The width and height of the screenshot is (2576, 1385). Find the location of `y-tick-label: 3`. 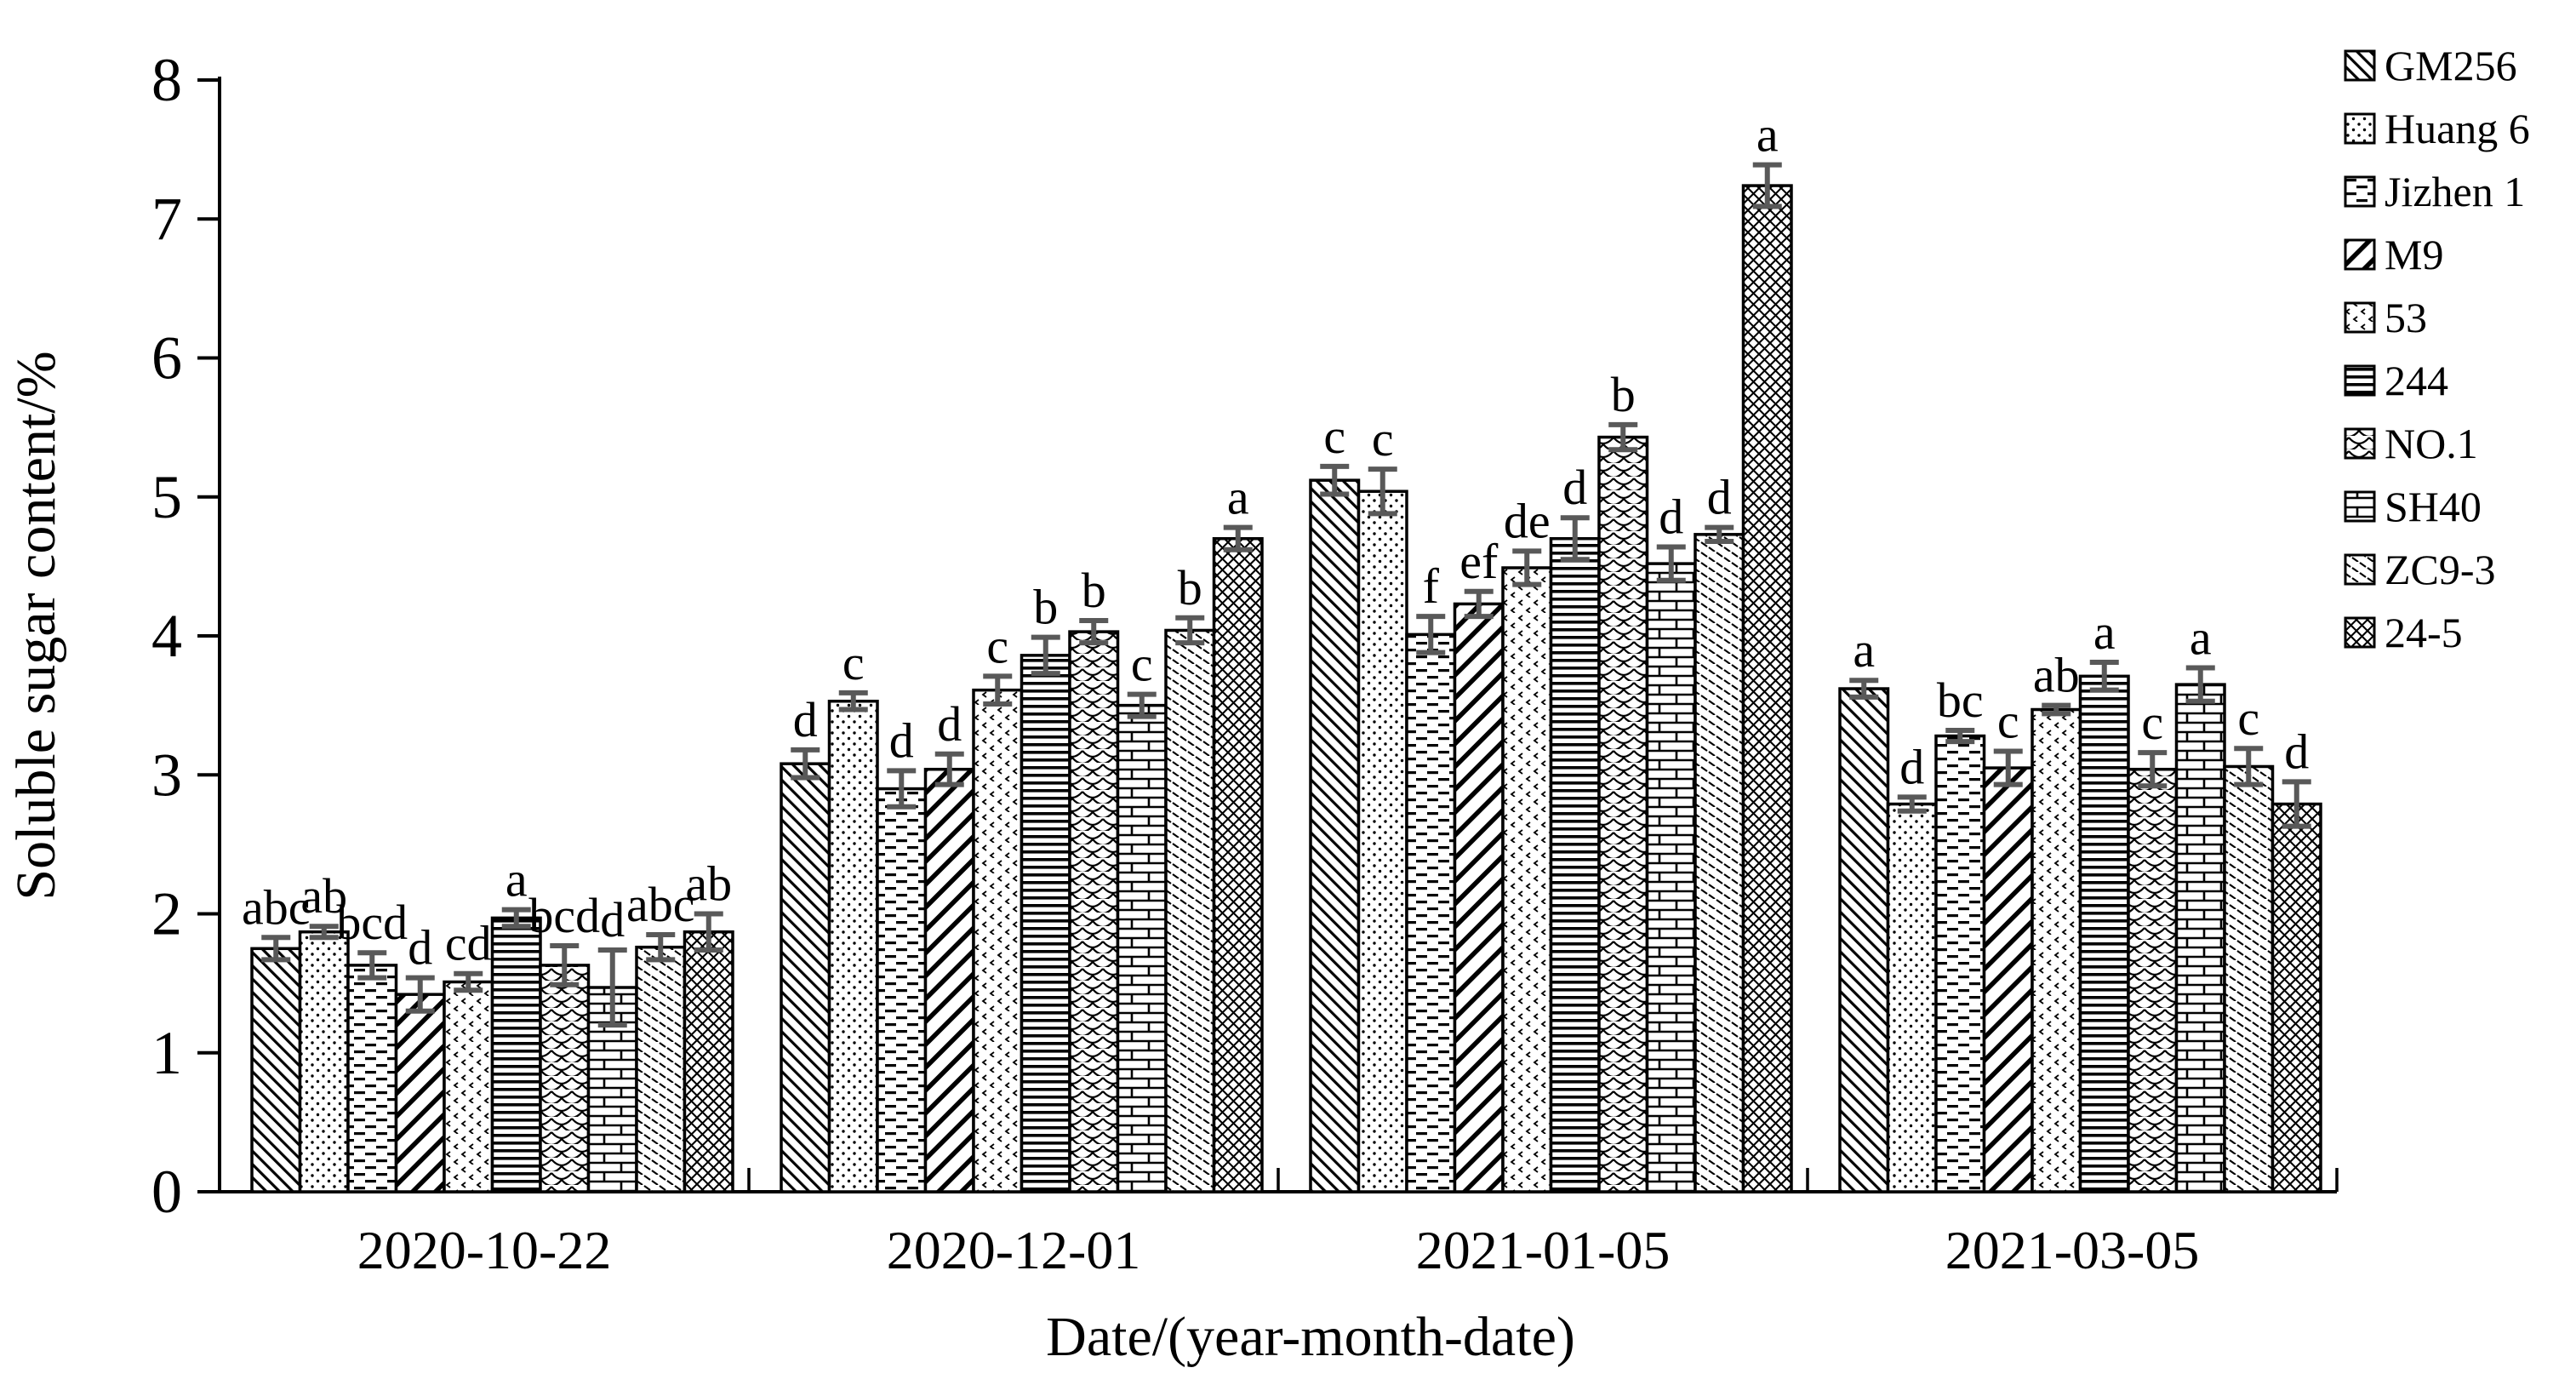

y-tick-label: 3 is located at coordinates (166, 775).